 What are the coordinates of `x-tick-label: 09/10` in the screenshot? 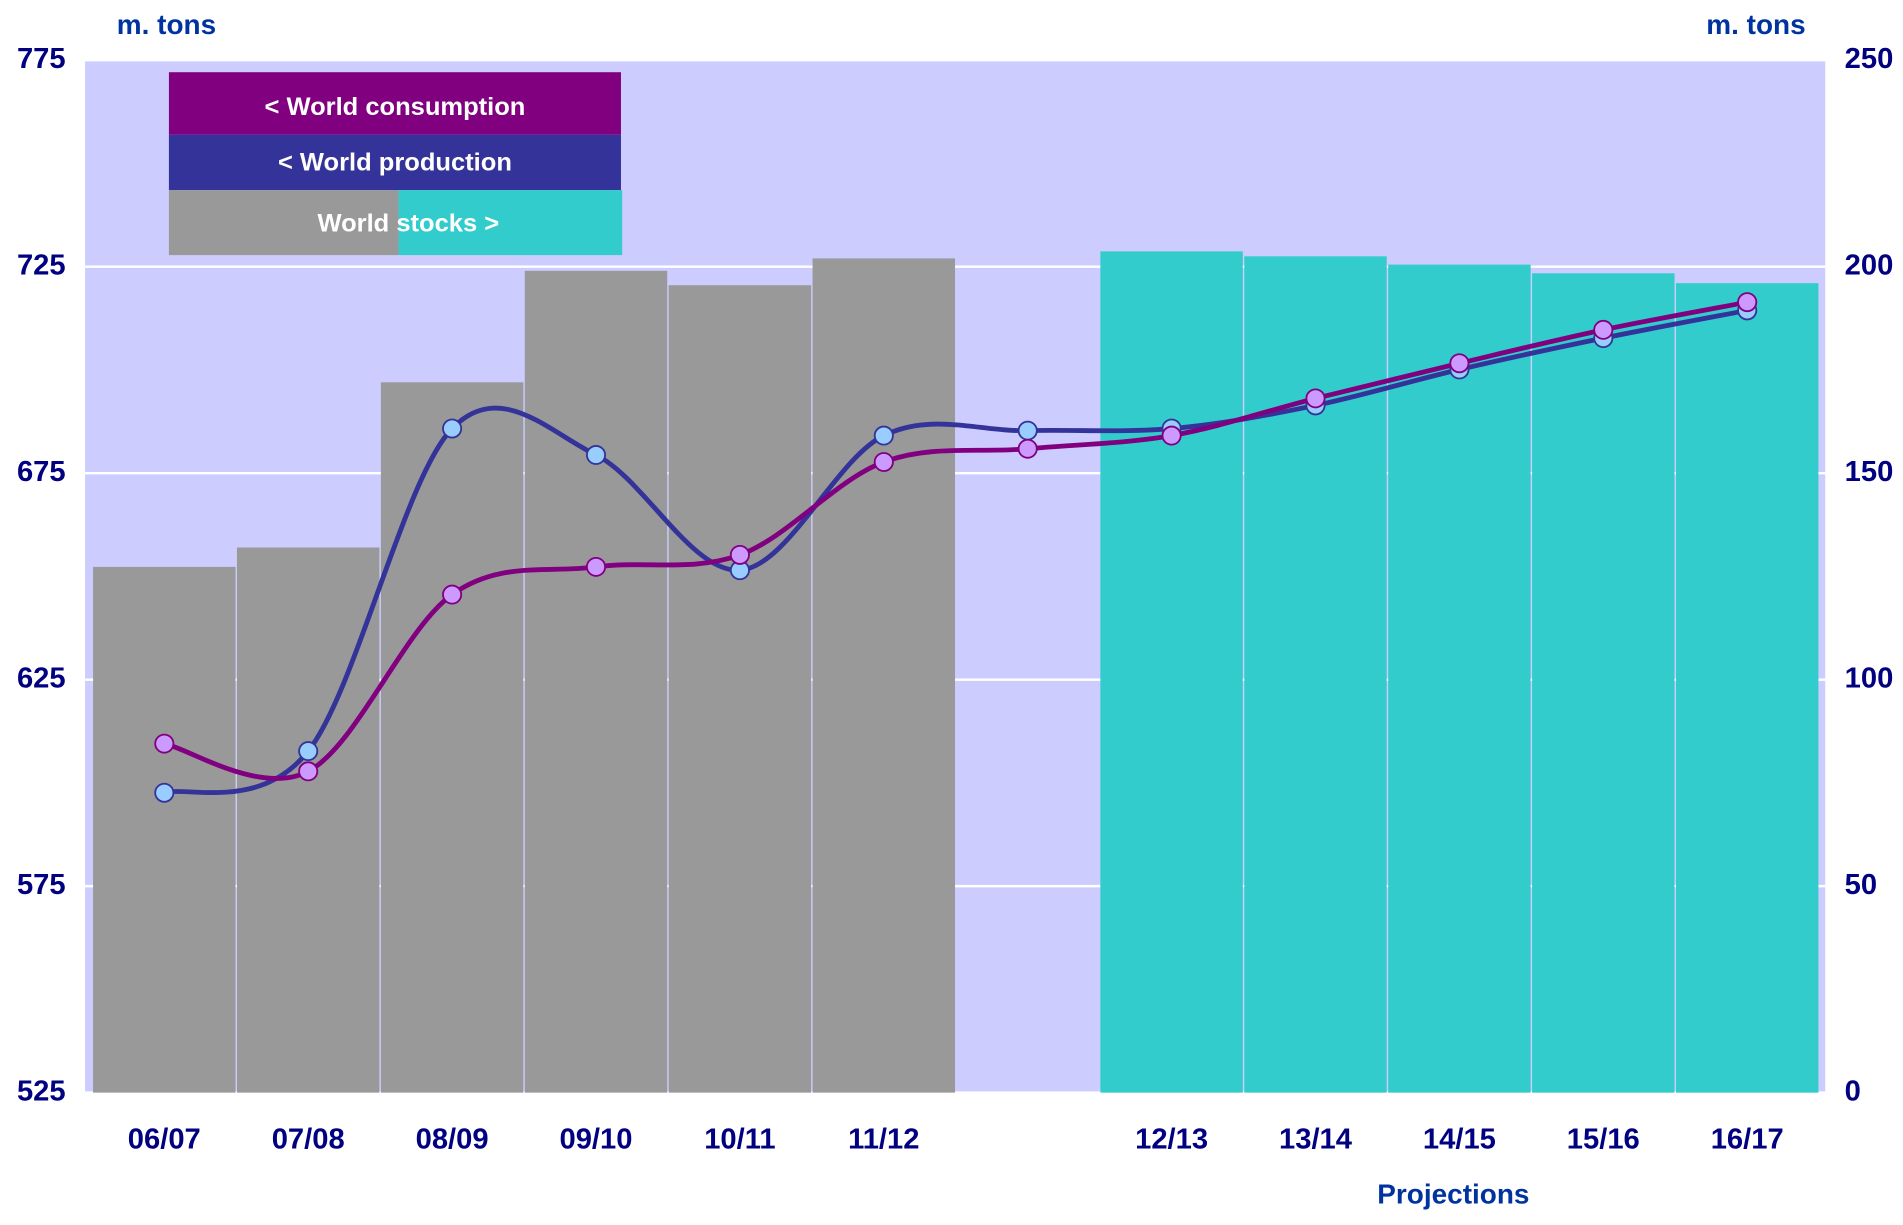 It's located at (596, 1140).